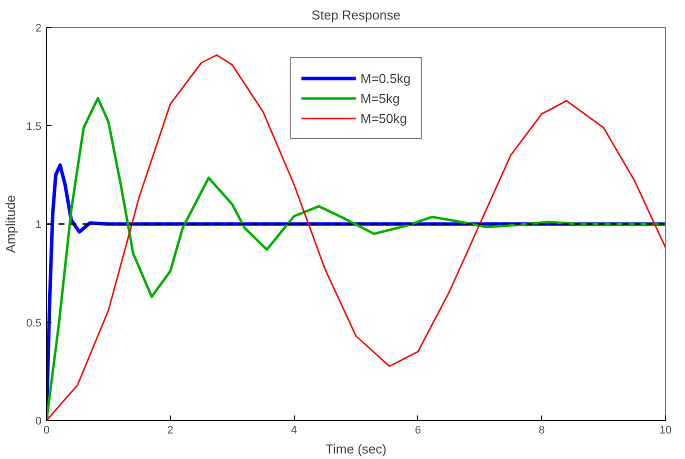 This screenshot has height=459, width=685. I want to click on y-tick-label: 1, so click(38, 225).